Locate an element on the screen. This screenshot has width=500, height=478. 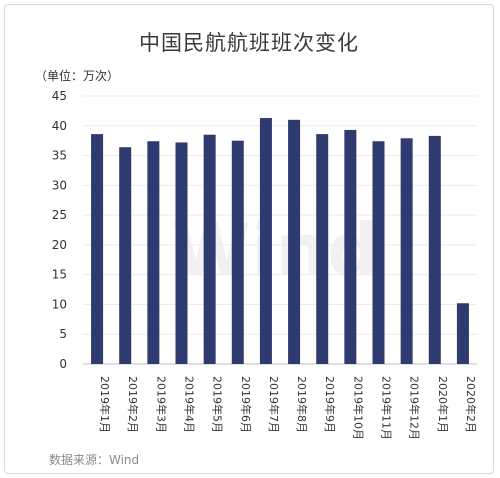
x-tick-label: 2019年9月 is located at coordinates (330, 404).